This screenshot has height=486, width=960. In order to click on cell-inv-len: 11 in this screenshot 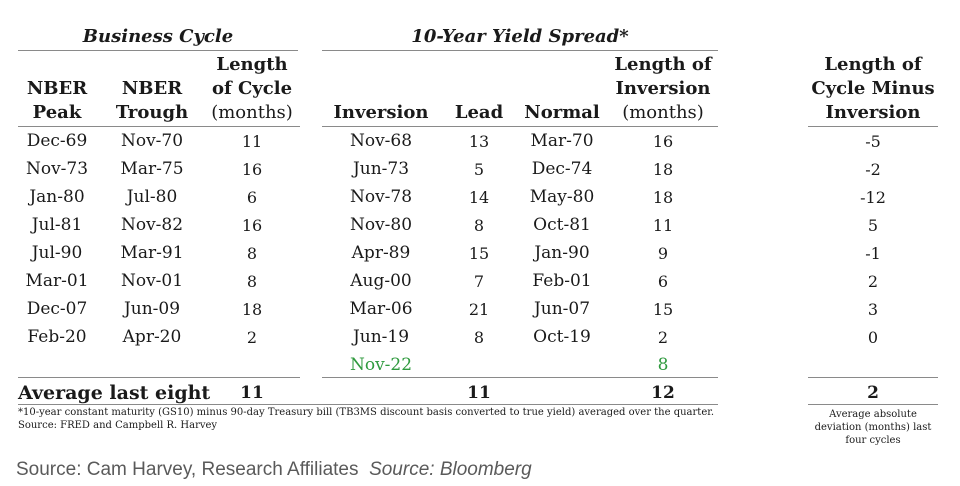, I will do `click(663, 225)`.